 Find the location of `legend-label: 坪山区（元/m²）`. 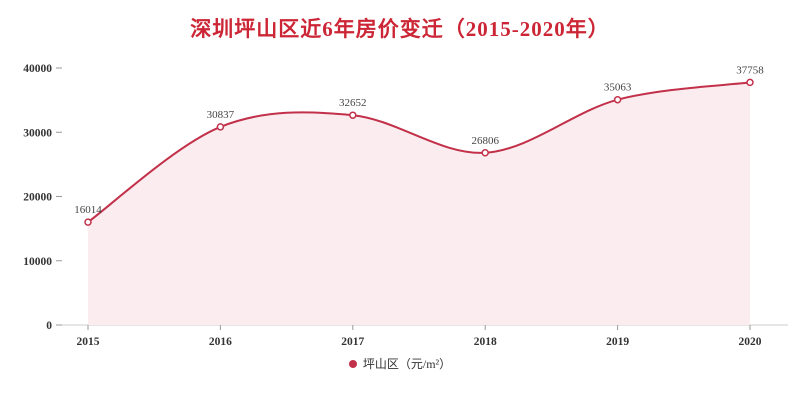

legend-label: 坪山区（元/m²） is located at coordinates (407, 364).